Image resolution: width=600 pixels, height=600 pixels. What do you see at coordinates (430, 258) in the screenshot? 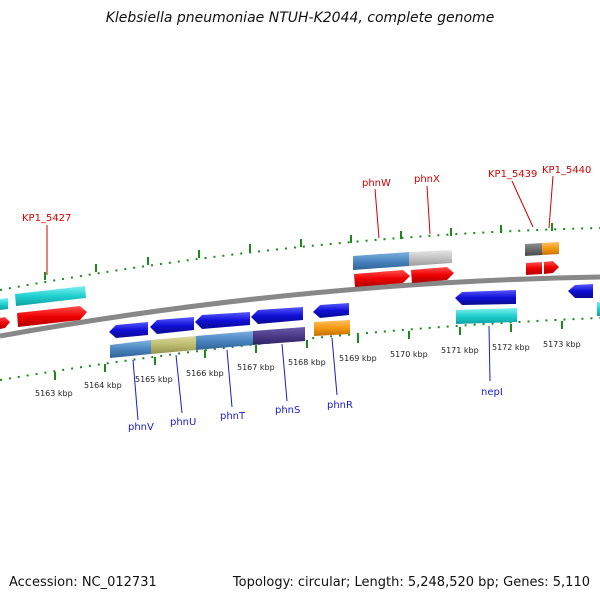
I see `gene-block-phnx` at bounding box center [430, 258].